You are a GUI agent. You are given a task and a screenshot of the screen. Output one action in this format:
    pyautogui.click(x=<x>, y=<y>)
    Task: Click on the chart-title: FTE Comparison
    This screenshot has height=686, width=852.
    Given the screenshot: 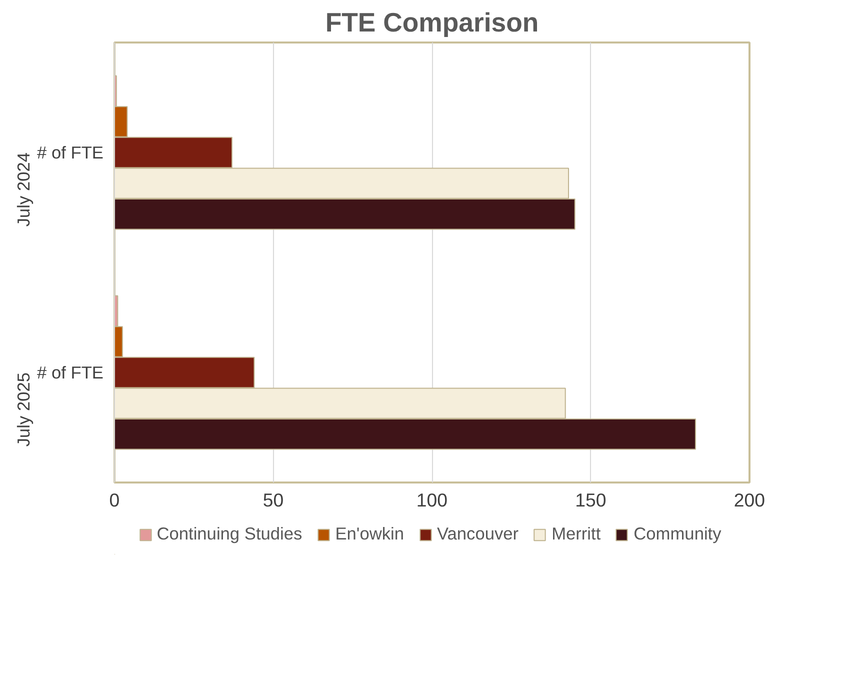 What is the action you would take?
    pyautogui.click(x=432, y=23)
    